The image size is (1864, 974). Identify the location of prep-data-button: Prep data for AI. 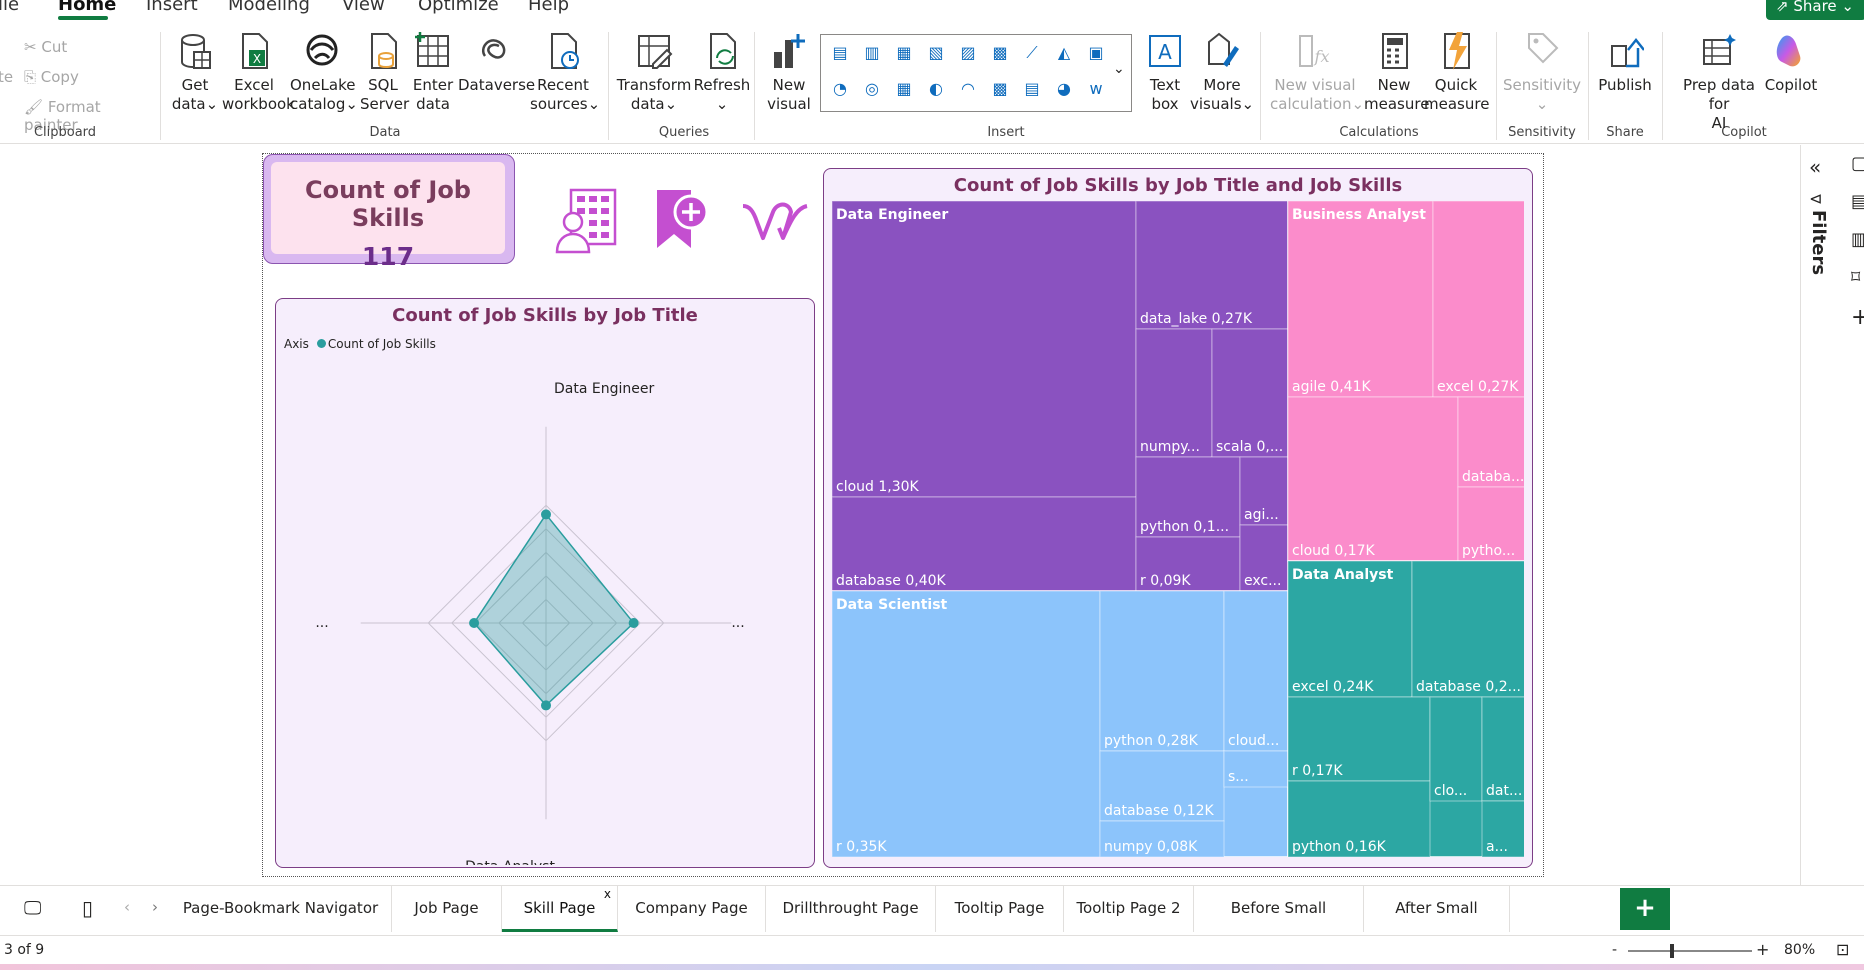
(1719, 81).